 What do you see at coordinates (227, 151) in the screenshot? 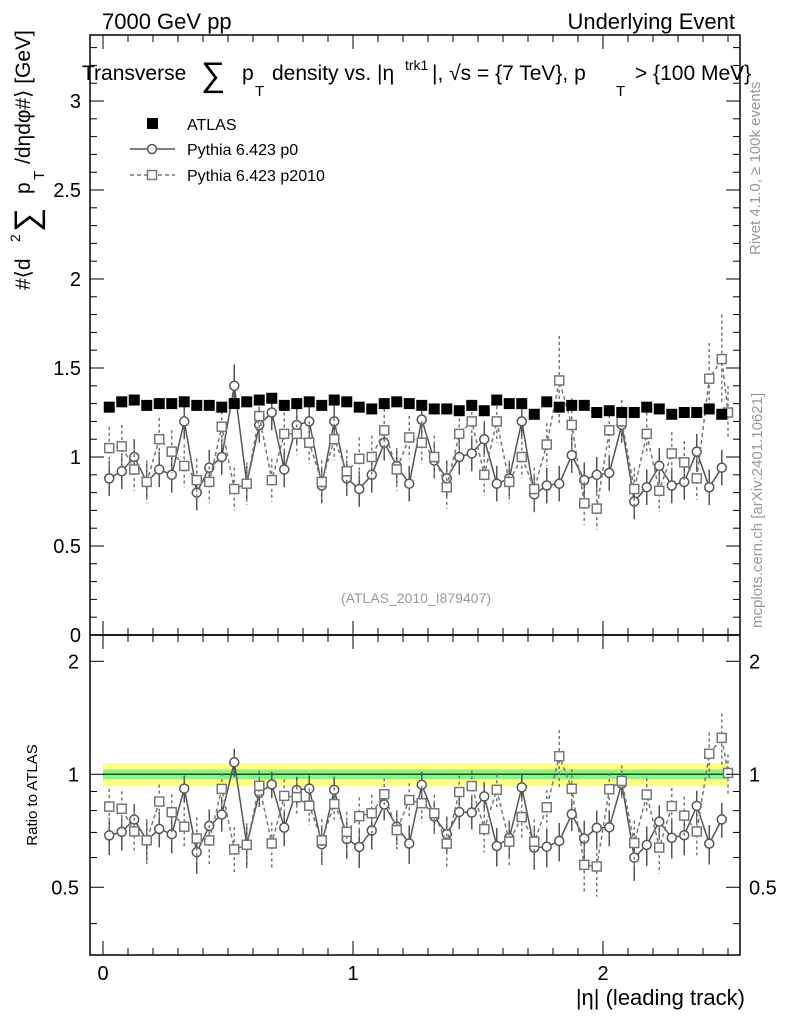
I see `legend: ATLAS Pythia 6.423 p0 Pythia 6.423 p2010` at bounding box center [227, 151].